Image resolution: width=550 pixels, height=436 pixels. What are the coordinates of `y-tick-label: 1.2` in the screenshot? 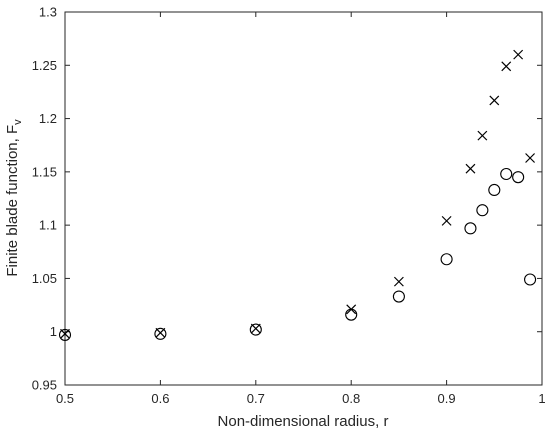 It's located at (48, 118).